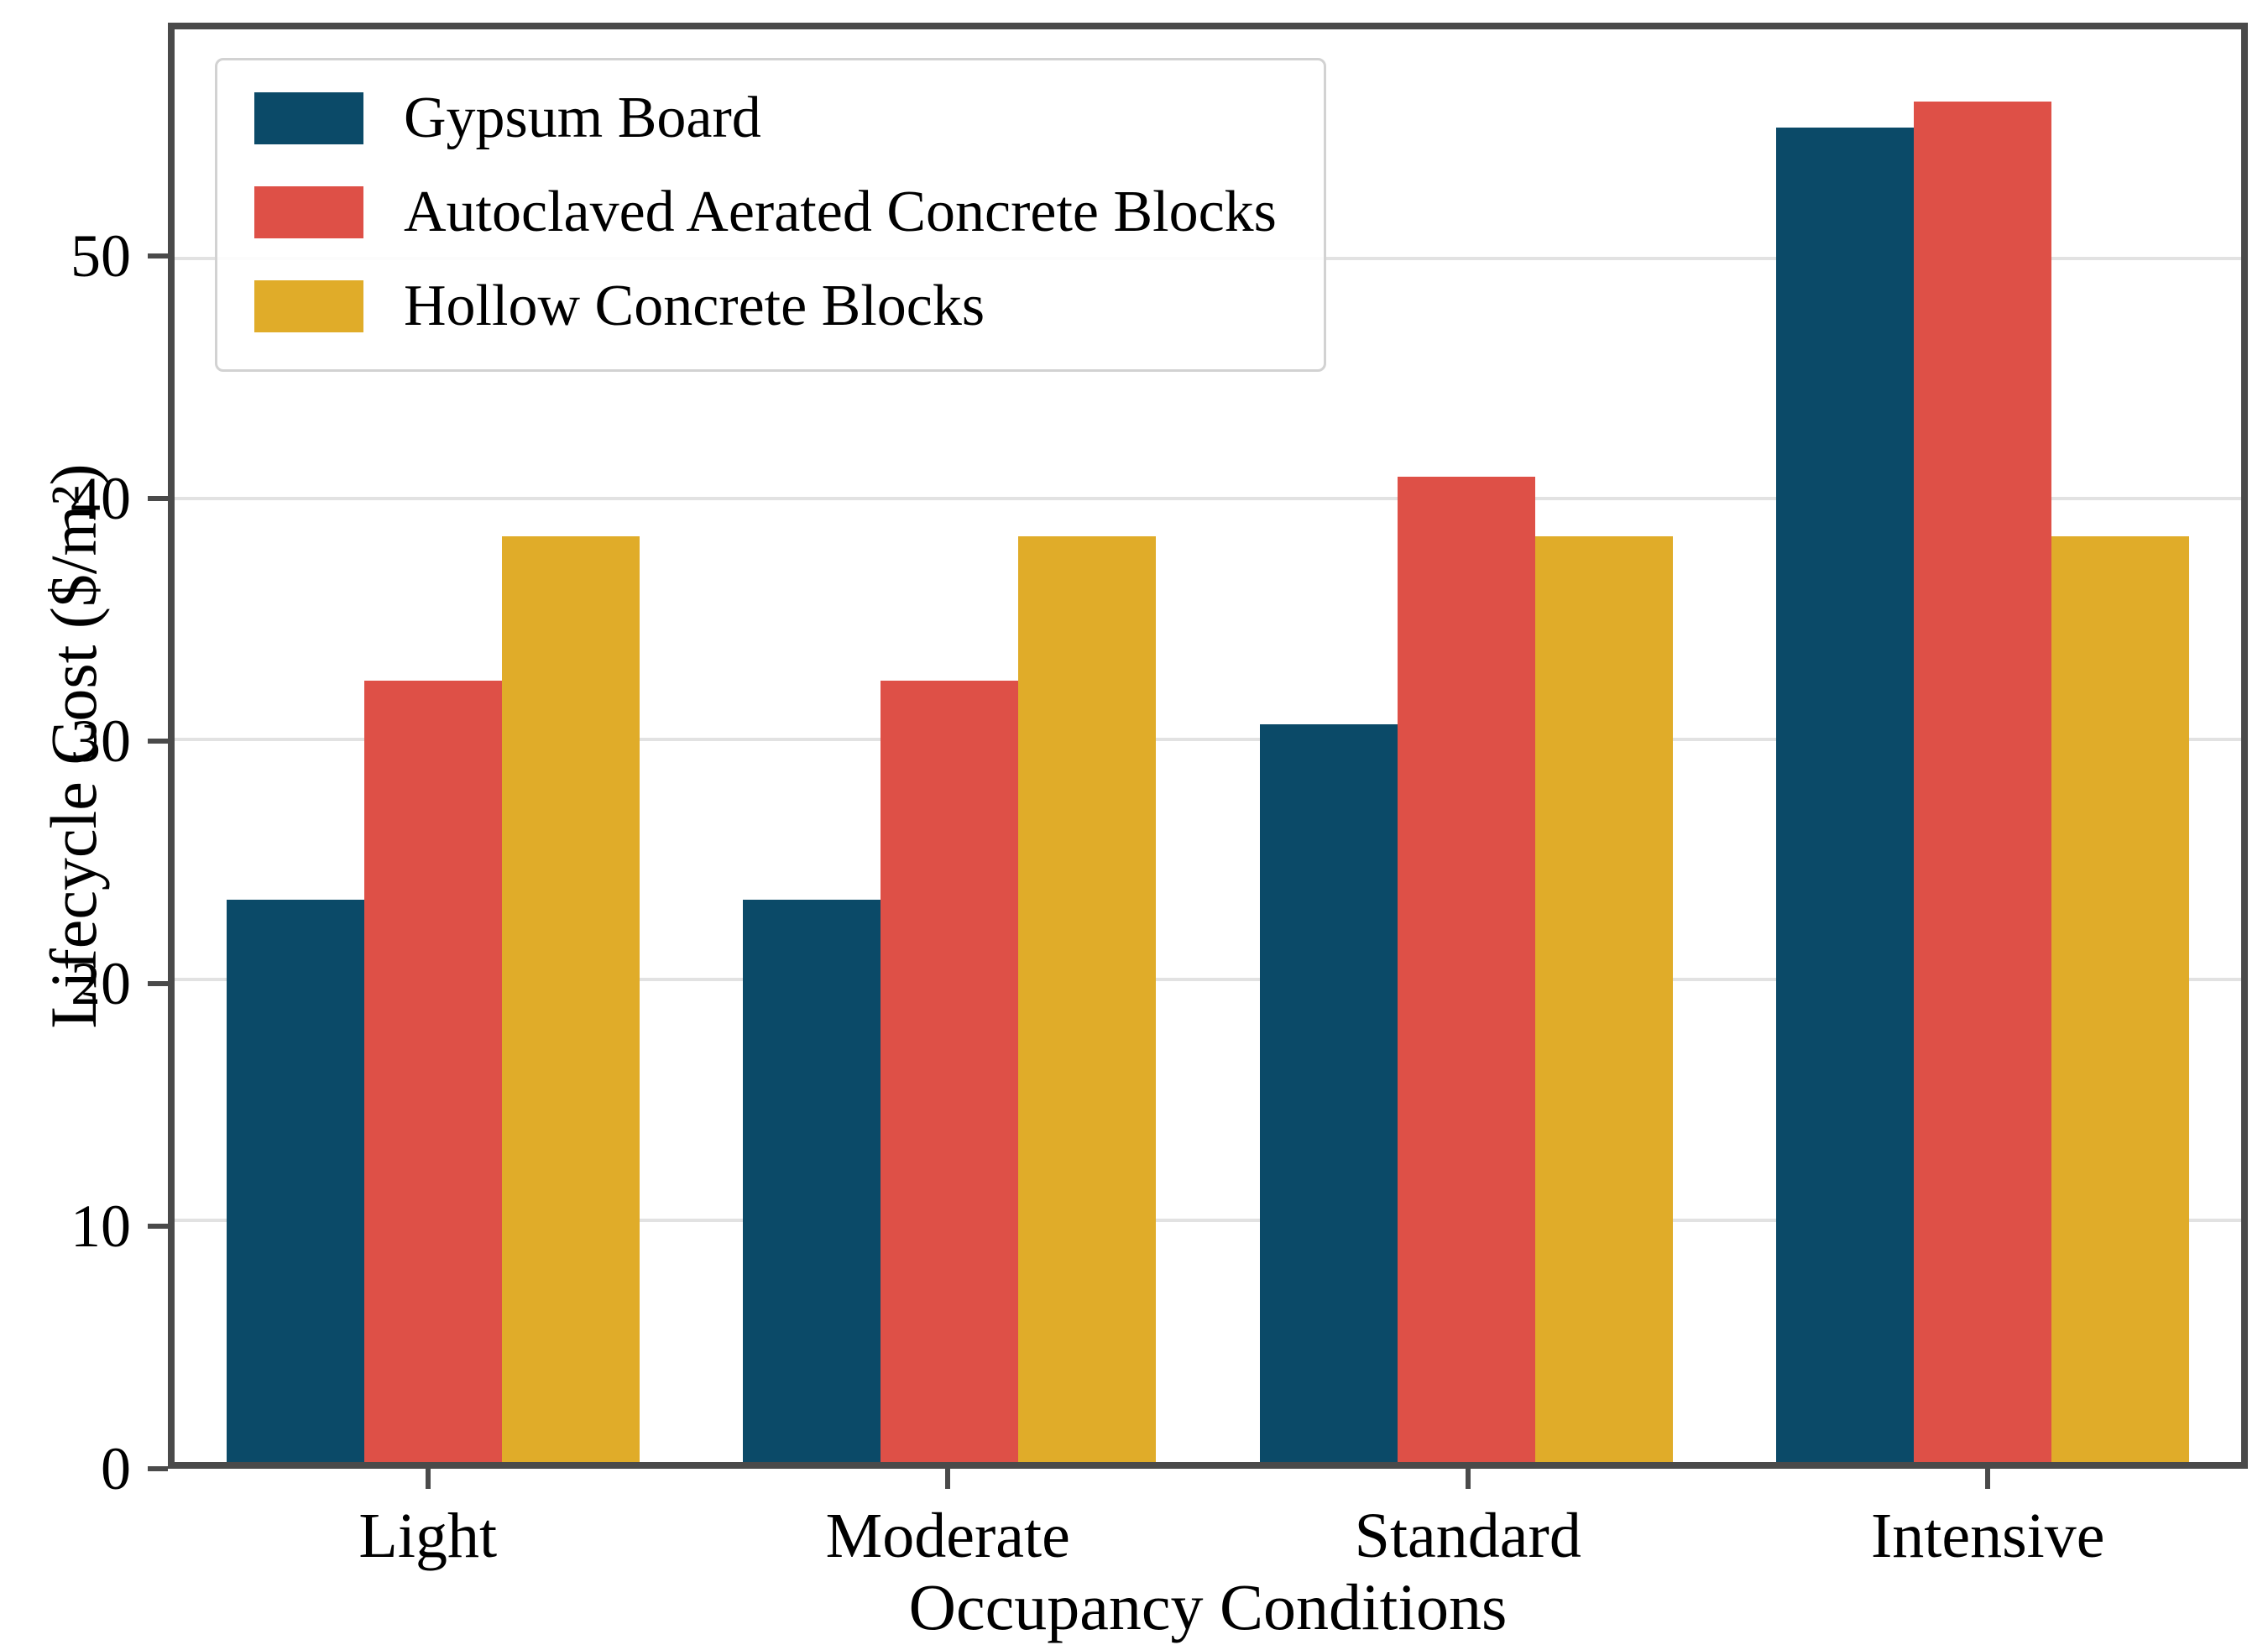 Image resolution: width=2268 pixels, height=1645 pixels. I want to click on y-tick-label: 0, so click(116, 1468).